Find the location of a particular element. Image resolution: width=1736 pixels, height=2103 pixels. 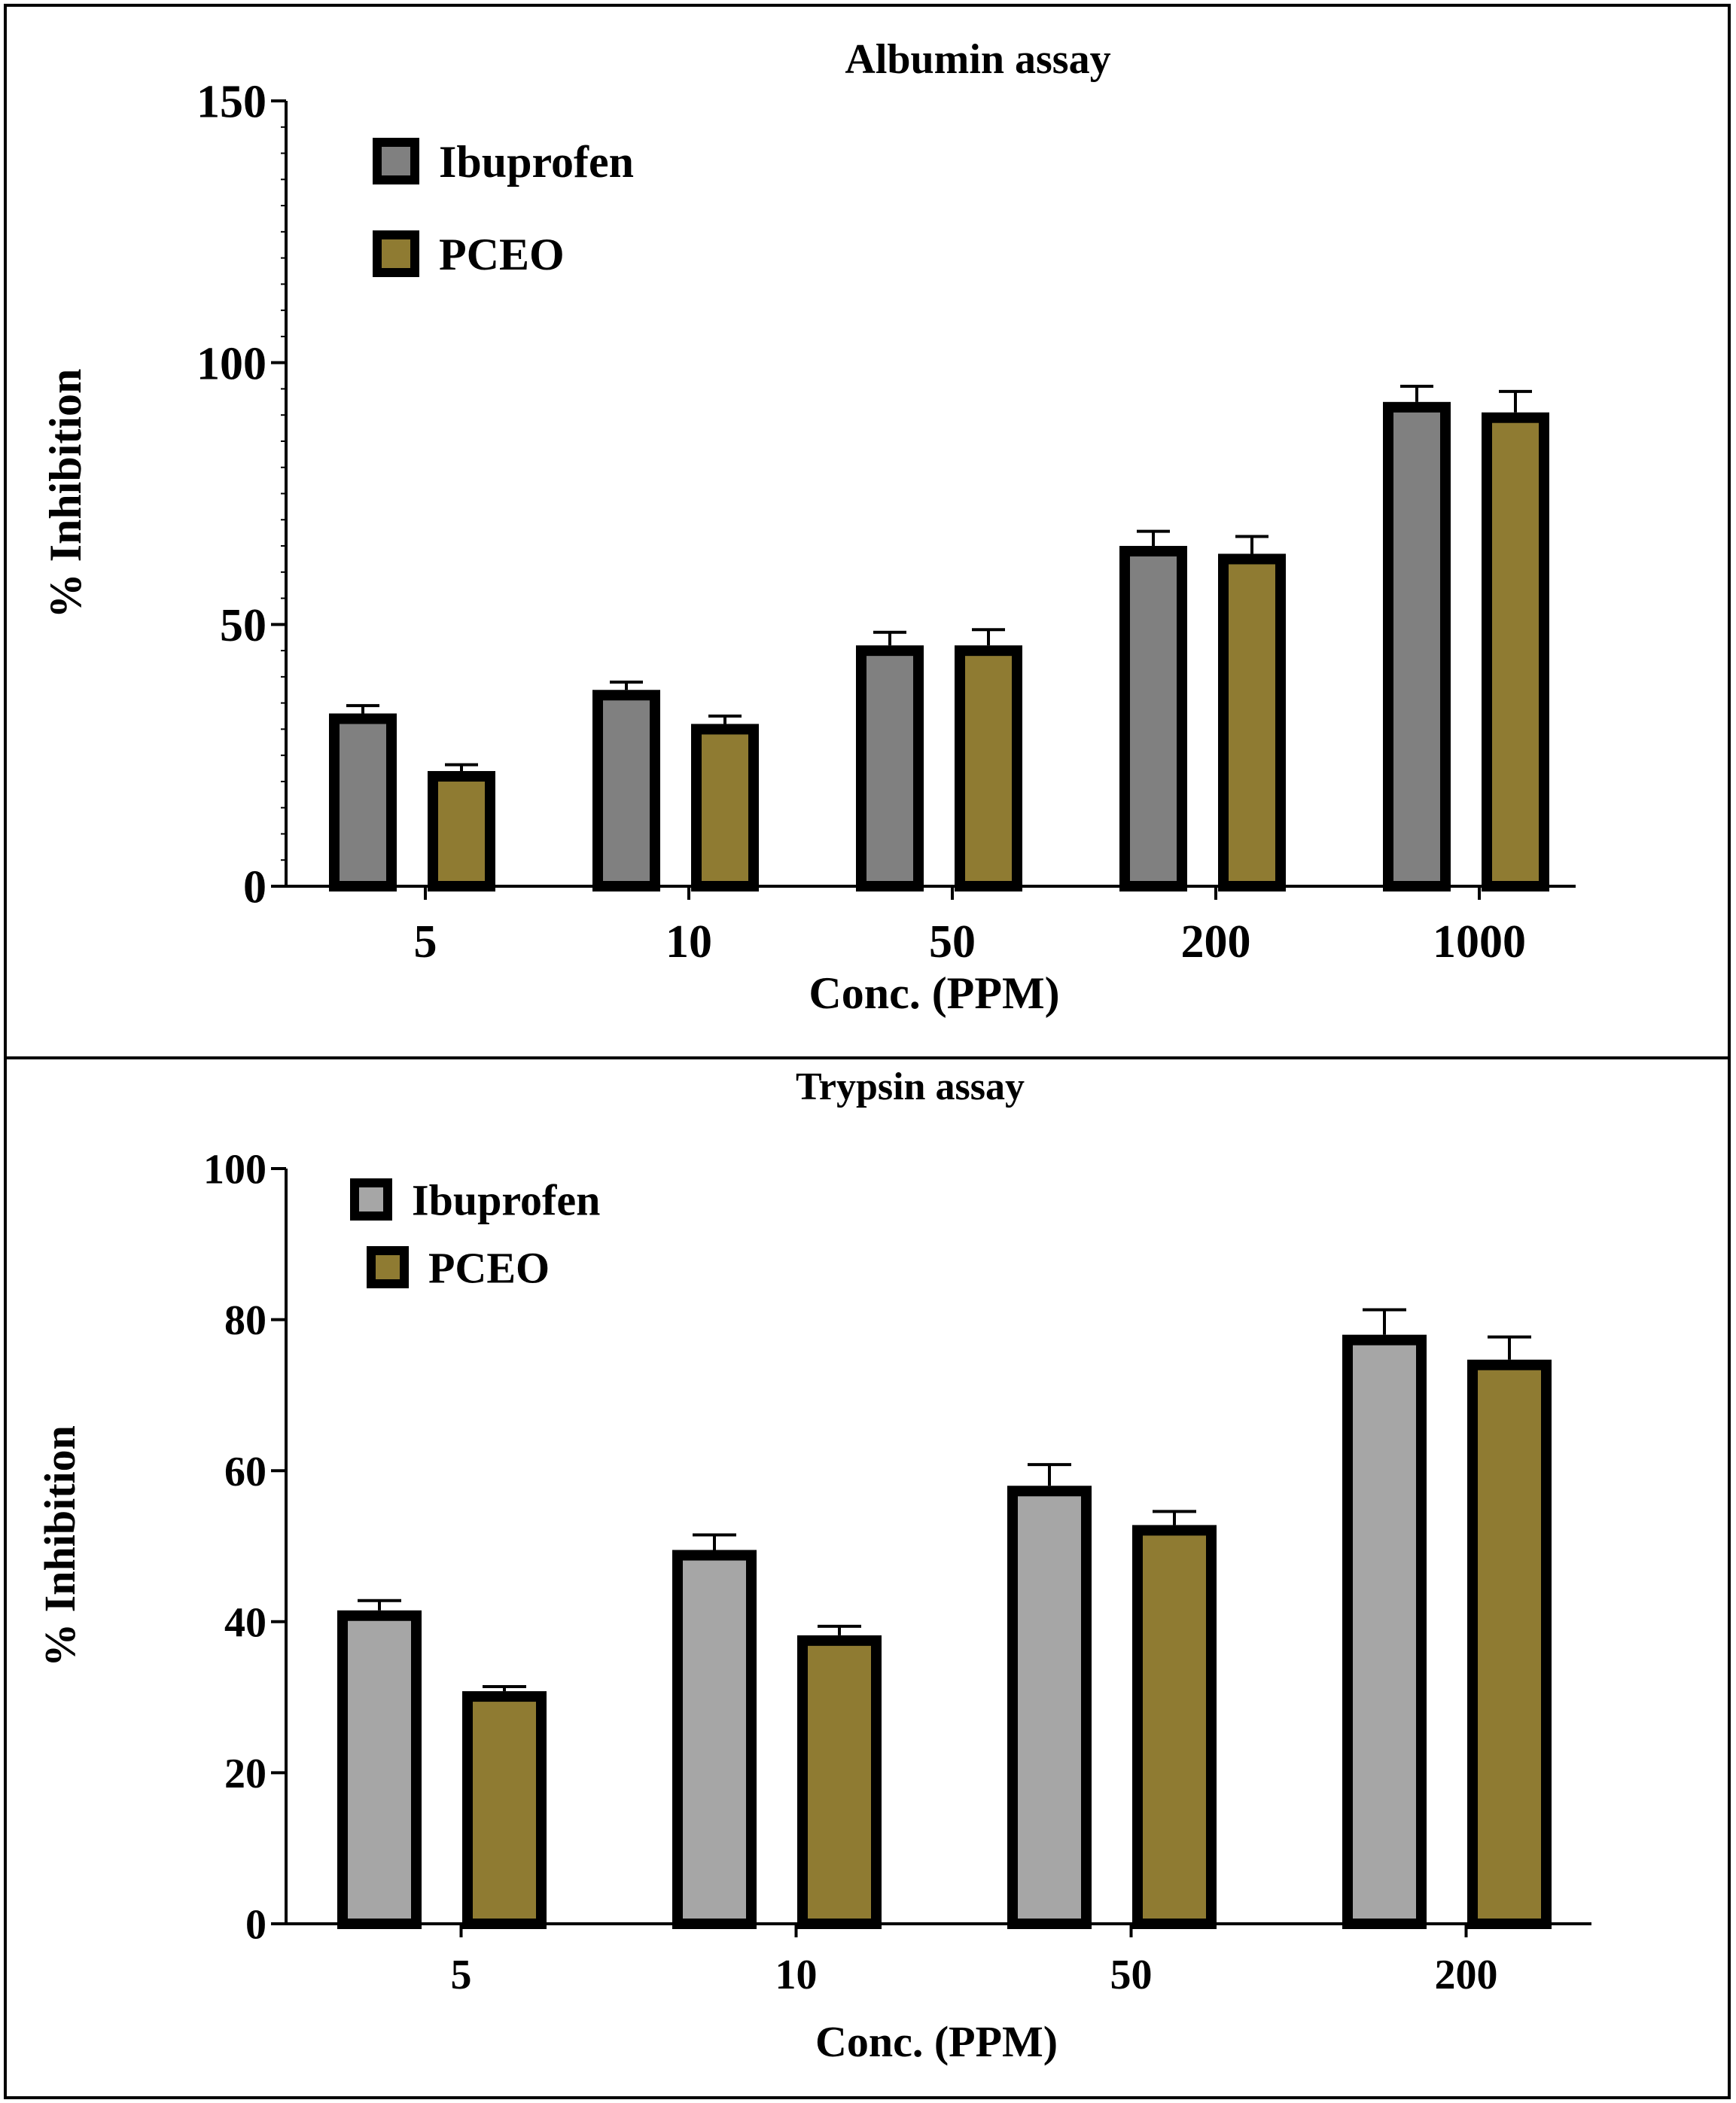

x-tick-label: 1000 is located at coordinates (1479, 942).